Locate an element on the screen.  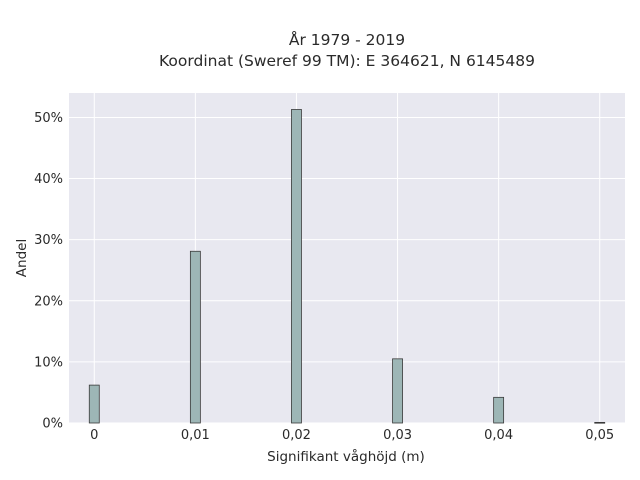
x-tick-label: 0,01 is located at coordinates (195, 435).